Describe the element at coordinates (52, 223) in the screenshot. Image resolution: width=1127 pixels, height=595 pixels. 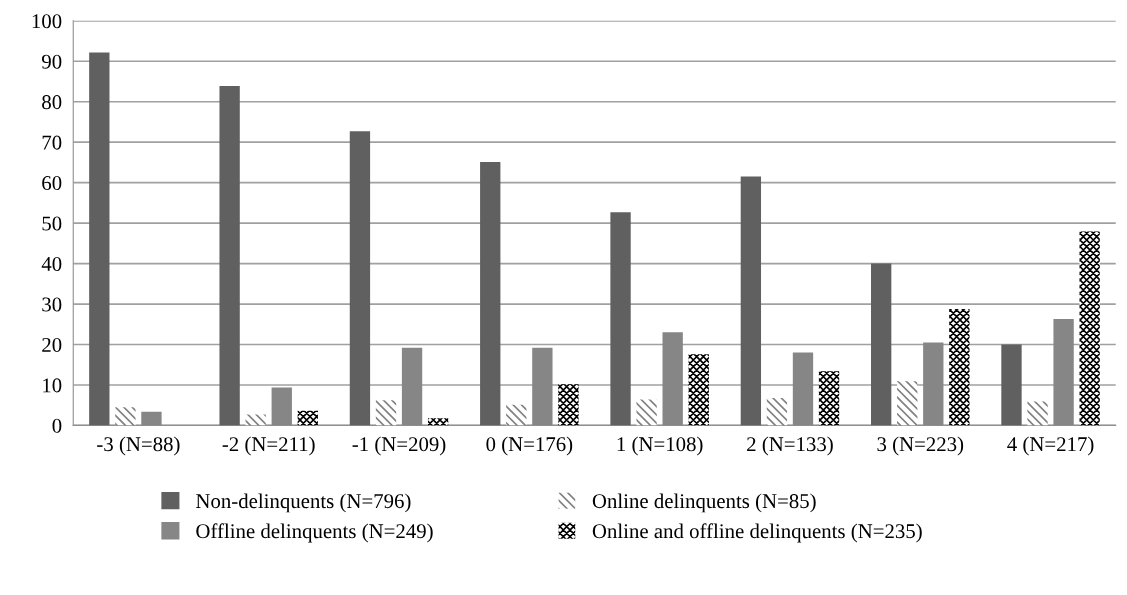
I see `y-tick-label: 50` at that location.